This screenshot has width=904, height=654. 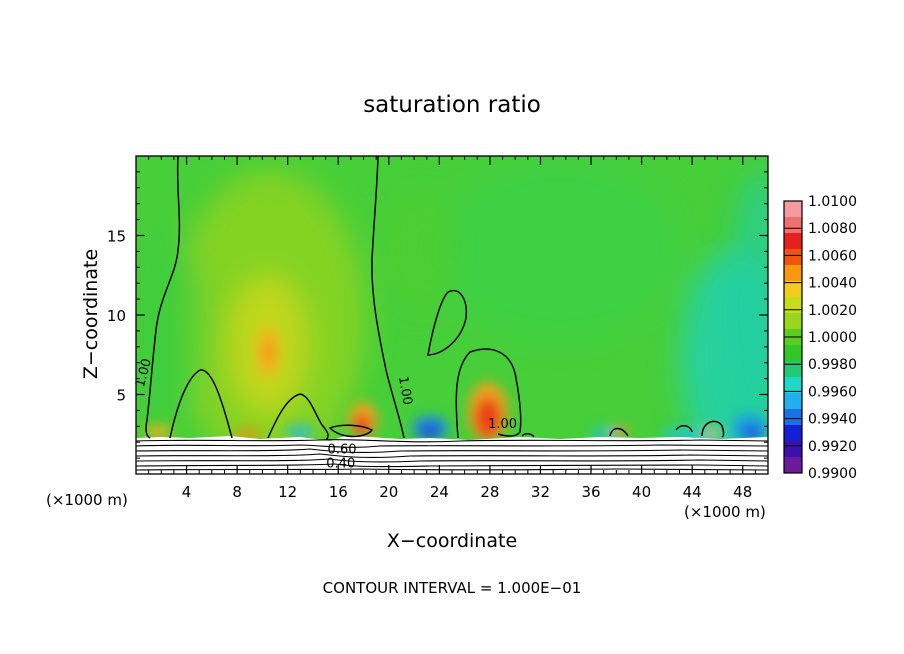 I want to click on x-tick-label: 8, so click(x=237, y=492).